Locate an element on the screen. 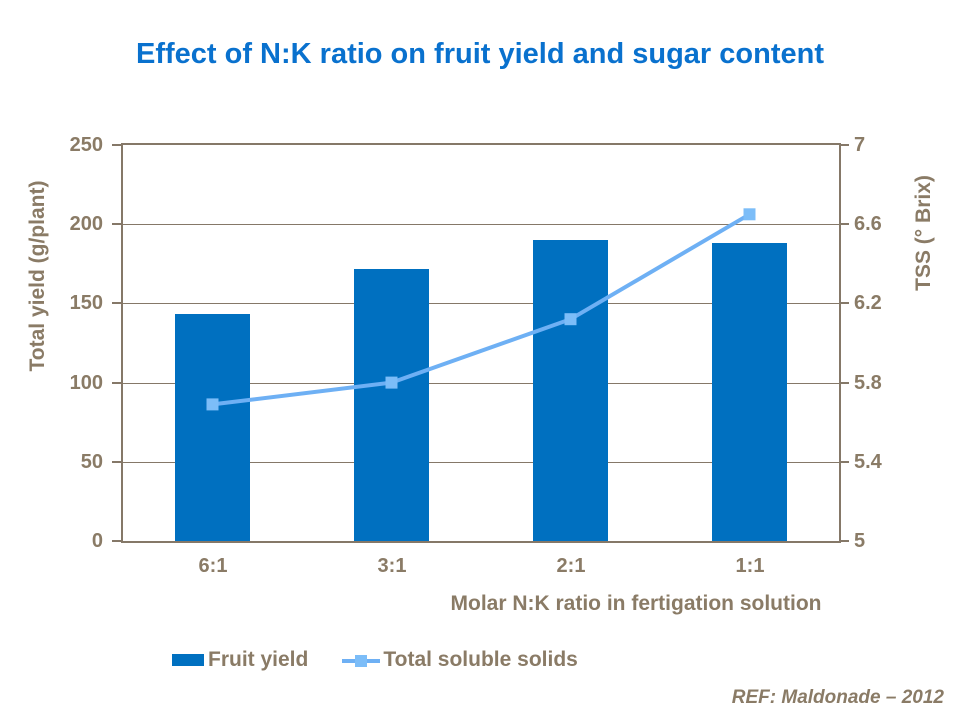 The image size is (960, 720). legend-label-total-soluble-solids: Total soluble solids is located at coordinates (480, 659).